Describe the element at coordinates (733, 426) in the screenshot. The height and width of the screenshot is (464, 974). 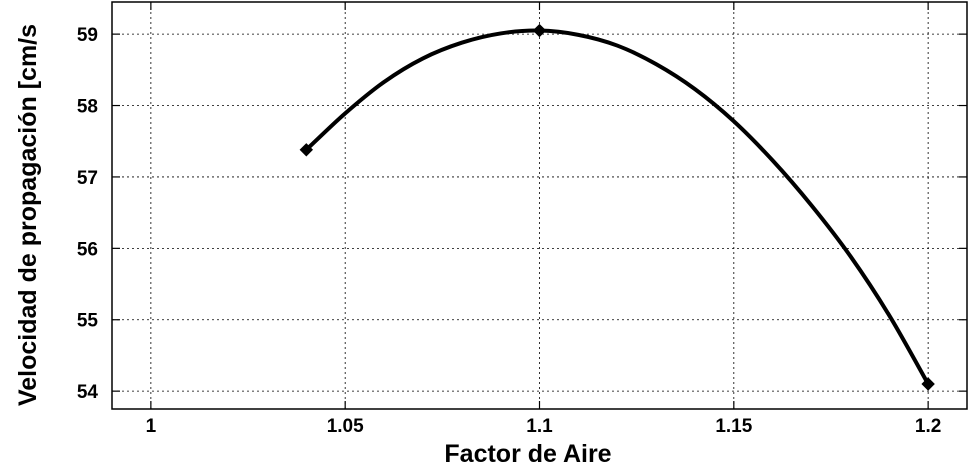
I see `x-tick-label: 1.15` at that location.